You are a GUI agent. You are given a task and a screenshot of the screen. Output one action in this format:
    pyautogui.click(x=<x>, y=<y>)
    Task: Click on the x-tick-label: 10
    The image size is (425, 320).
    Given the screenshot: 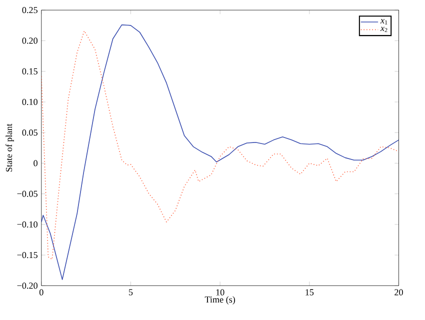 What is the action you would take?
    pyautogui.click(x=220, y=292)
    